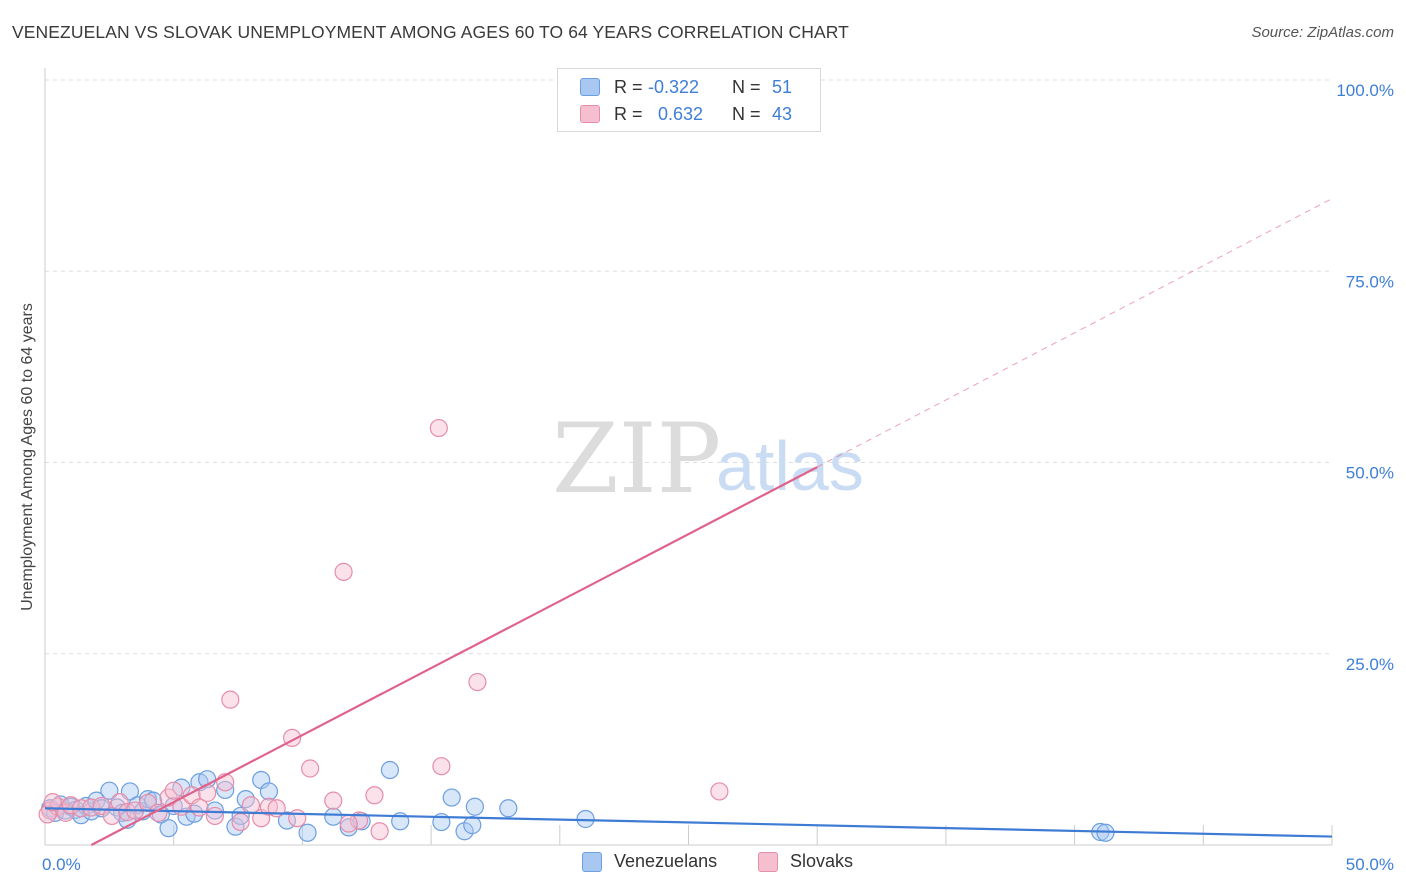 Image resolution: width=1406 pixels, height=892 pixels. What do you see at coordinates (1322, 32) in the screenshot?
I see `source-label: Source: ZipAtlas.com` at bounding box center [1322, 32].